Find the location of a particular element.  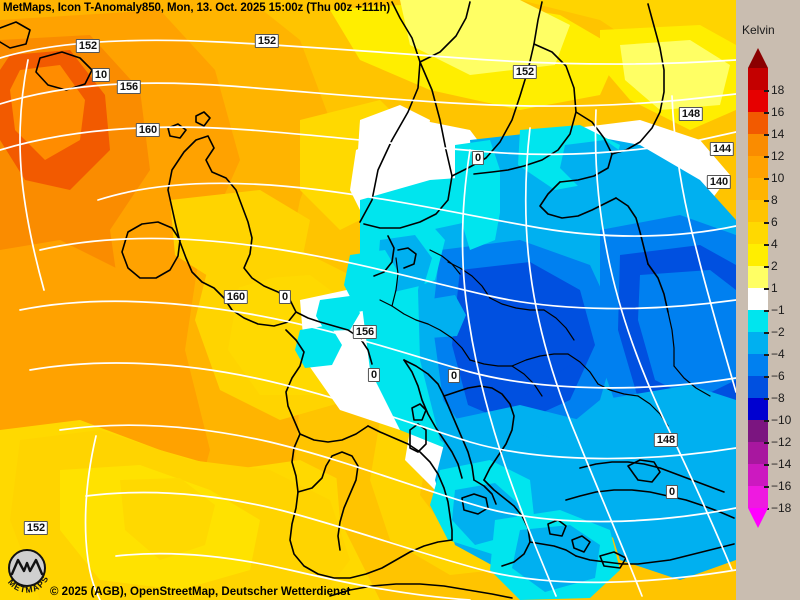

legend-tick-label: 10 is located at coordinates (778, 178).